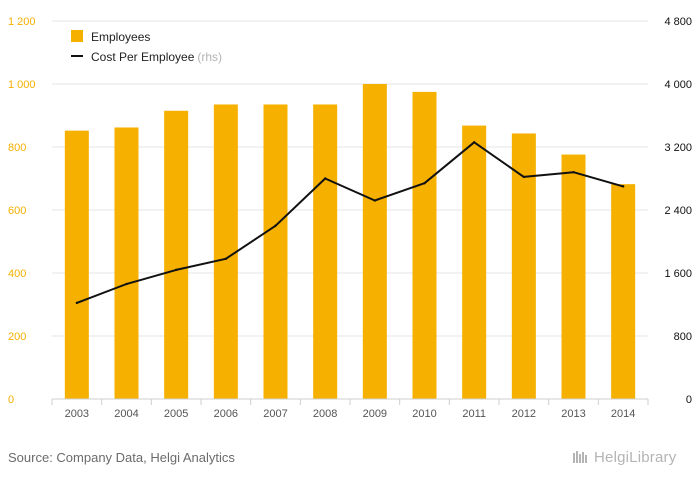  What do you see at coordinates (678, 22) in the screenshot?
I see `y-right-tick-label: 4 800` at bounding box center [678, 22].